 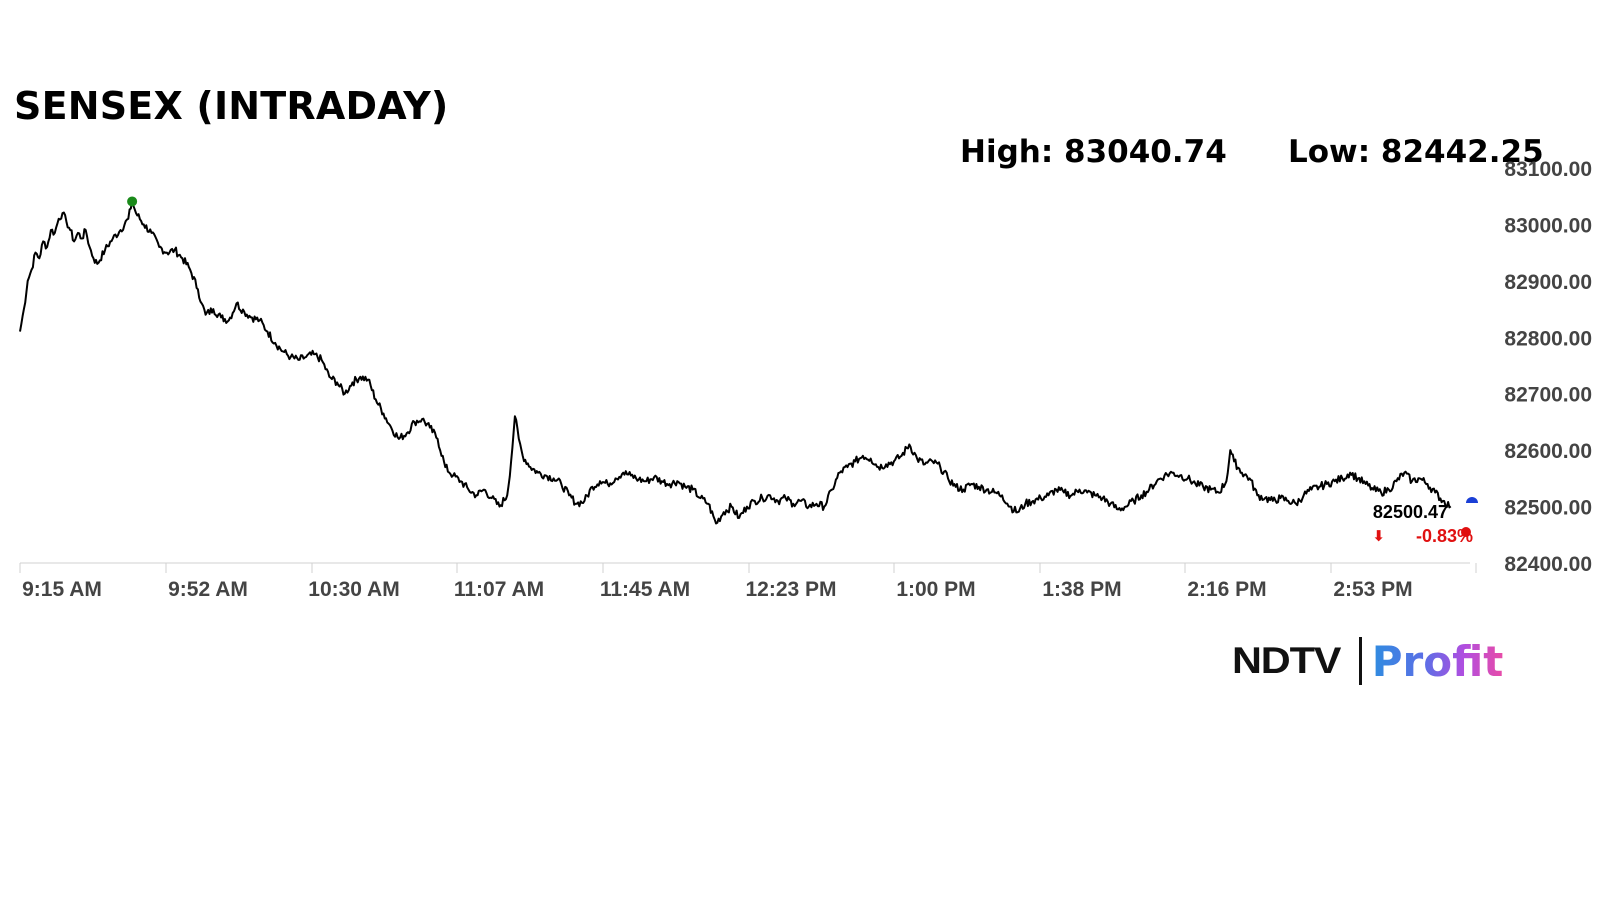 What do you see at coordinates (1410, 512) in the screenshot?
I see `last-value-label: 82500.47` at bounding box center [1410, 512].